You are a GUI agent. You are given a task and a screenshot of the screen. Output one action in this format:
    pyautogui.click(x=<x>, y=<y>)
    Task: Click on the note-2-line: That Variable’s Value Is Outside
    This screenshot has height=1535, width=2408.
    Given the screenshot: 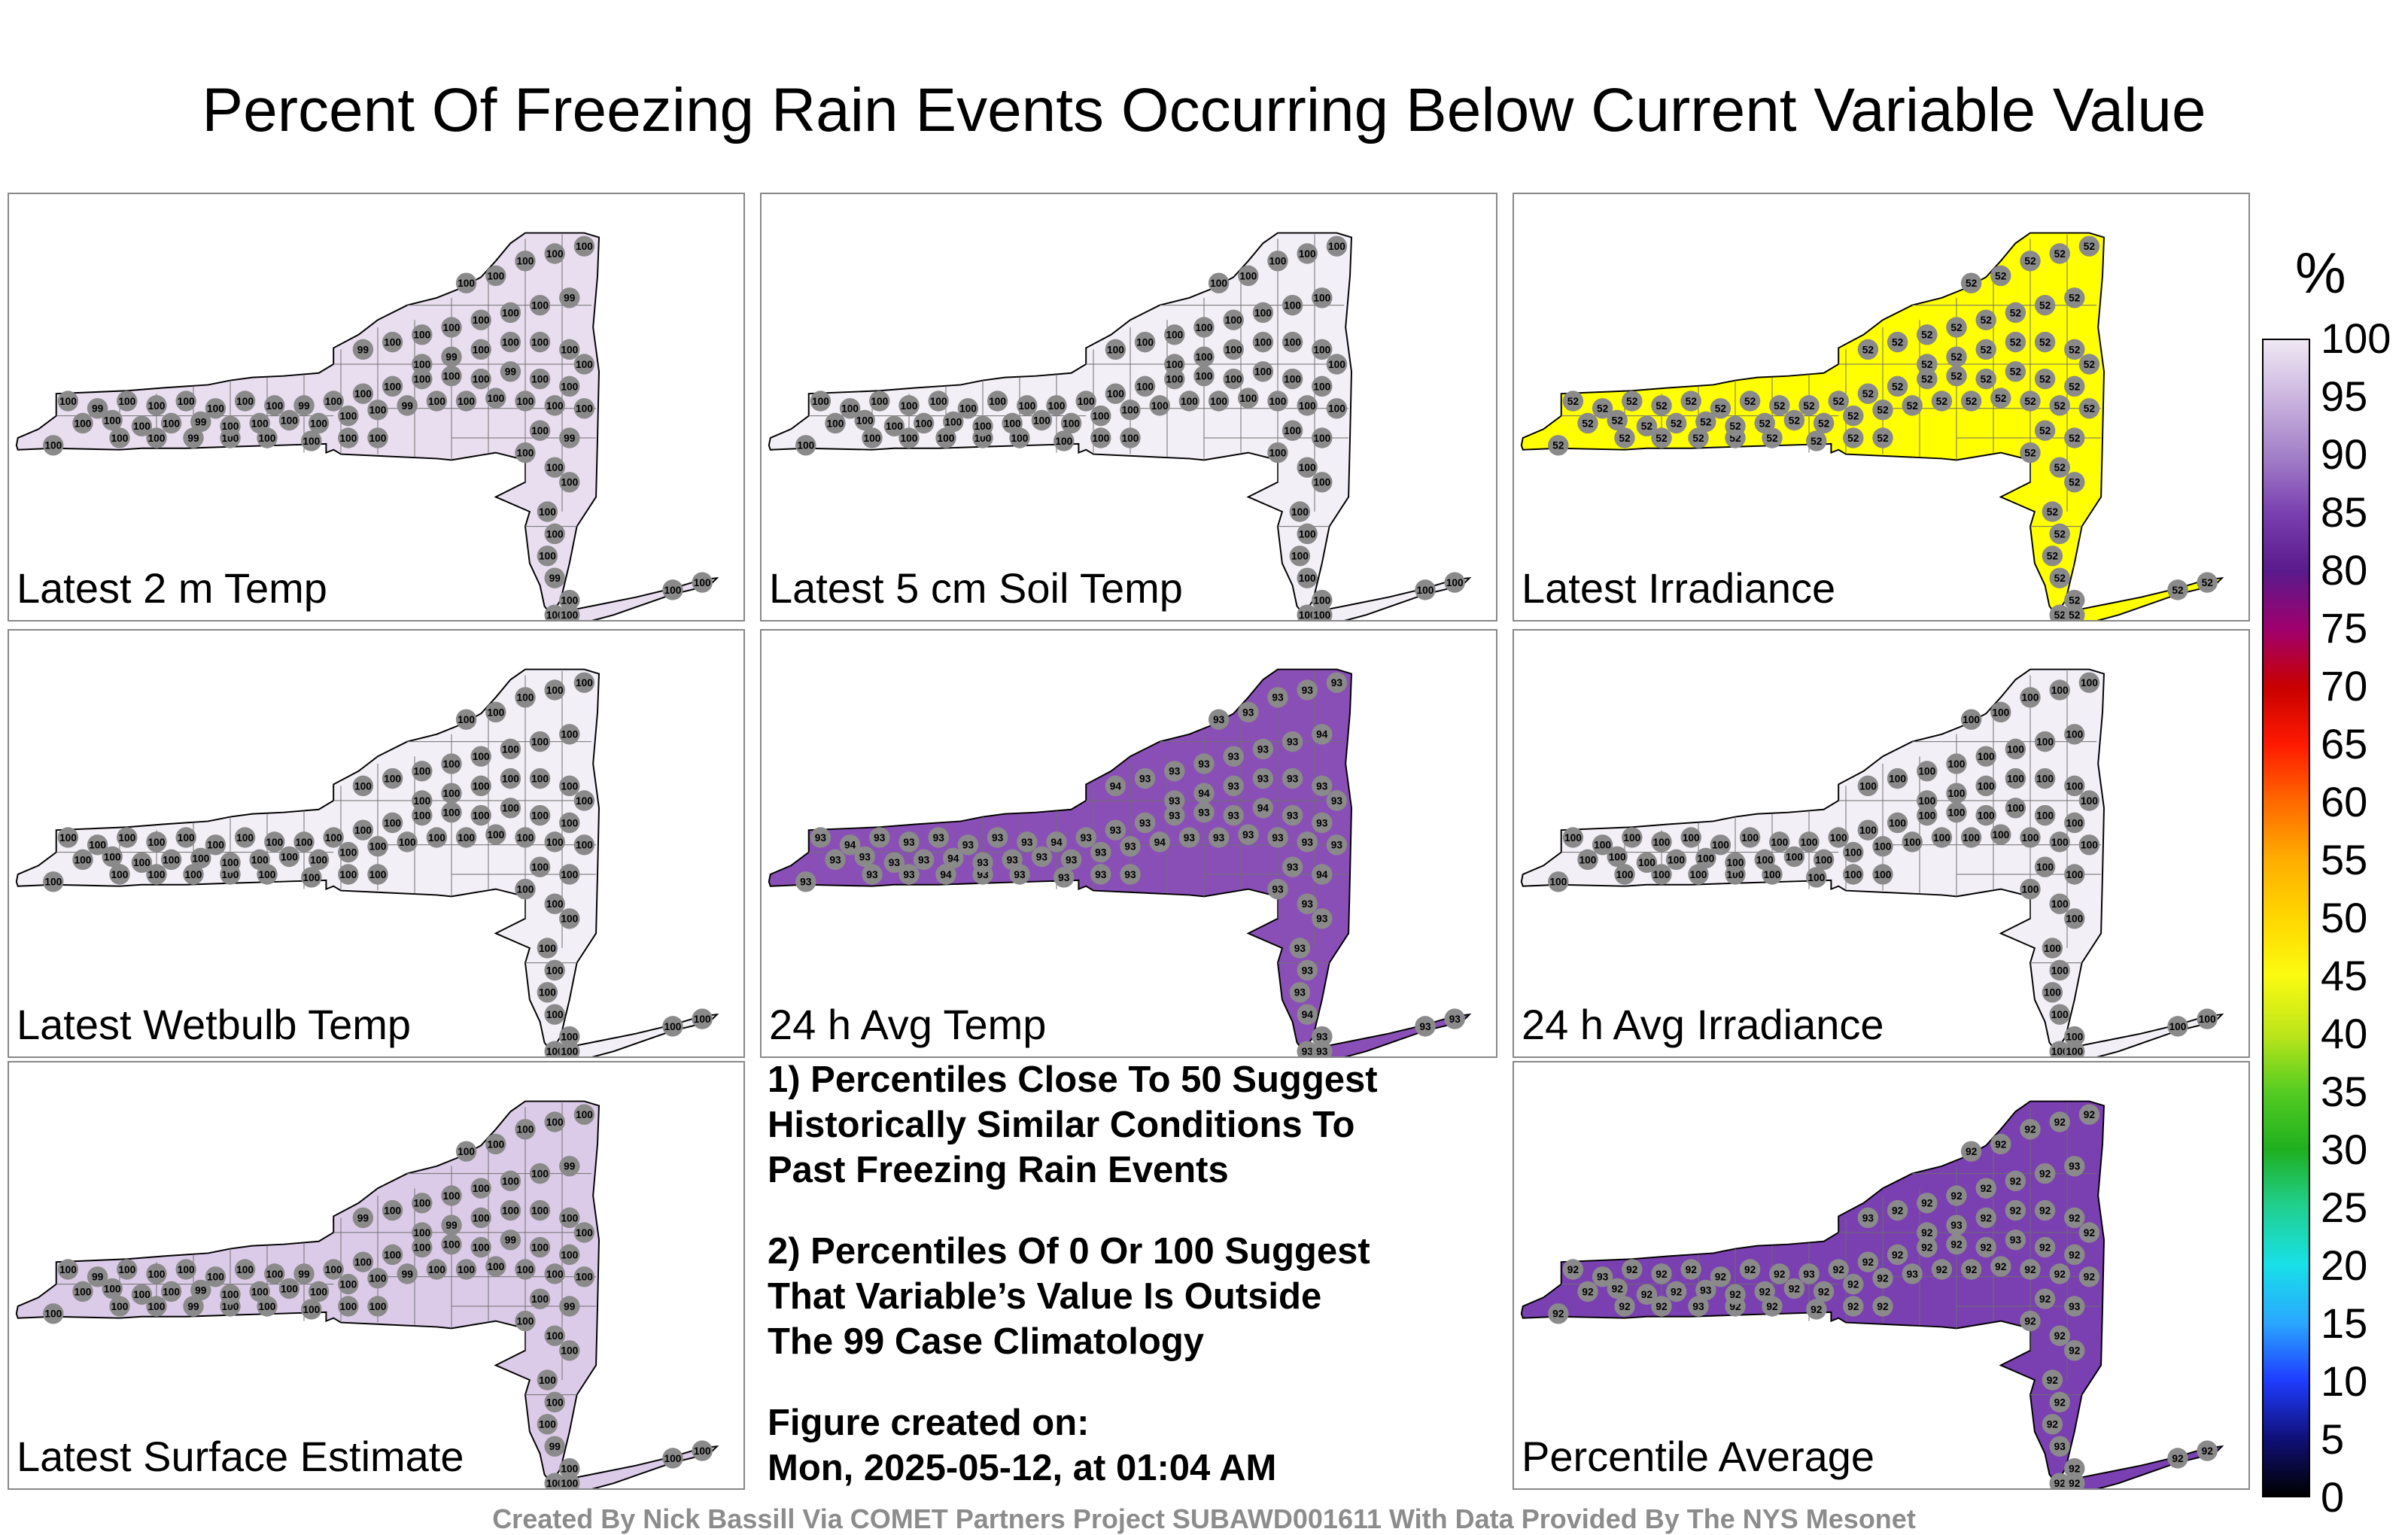 What is the action you would take?
    pyautogui.click(x=1045, y=1296)
    